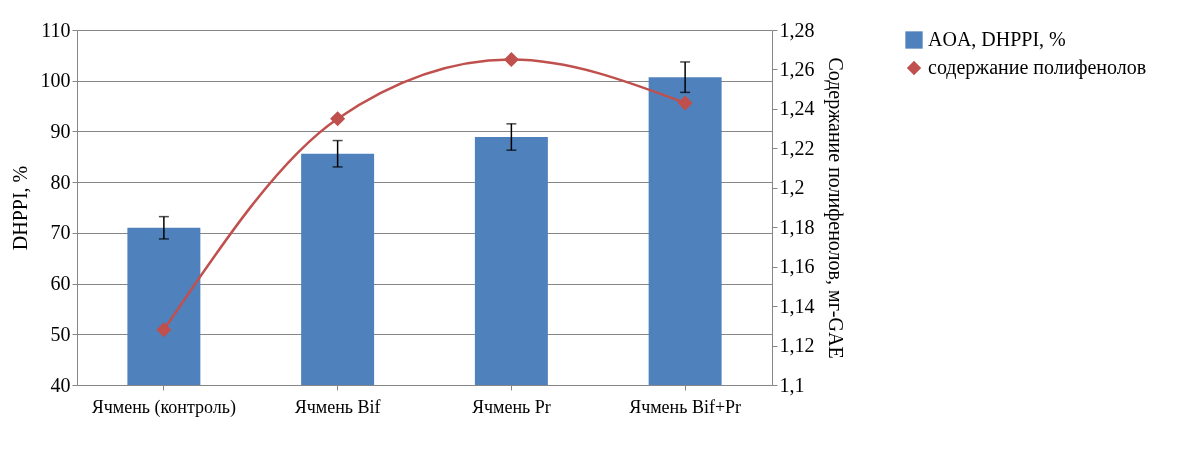  I want to click on y2-tick-label: 1,22, so click(797, 147).